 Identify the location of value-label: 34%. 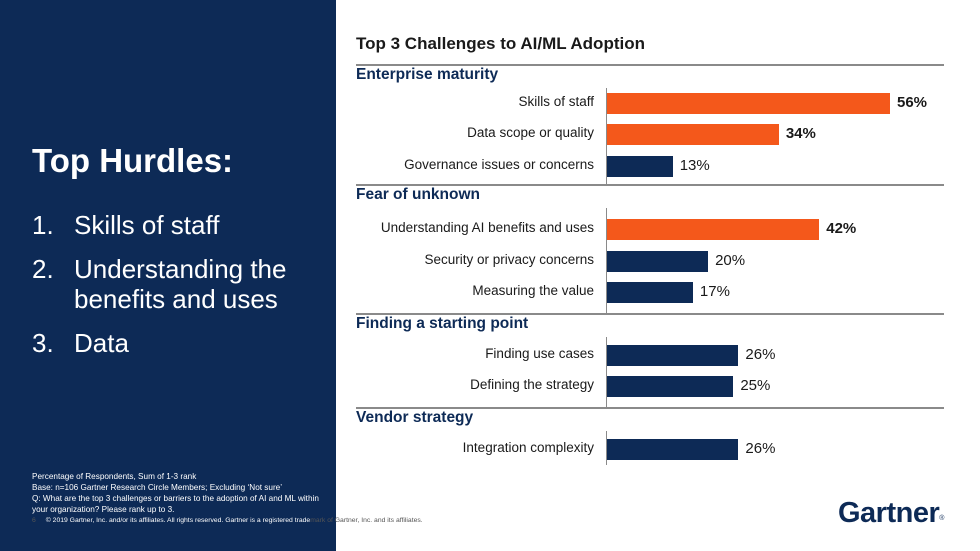
(800, 133).